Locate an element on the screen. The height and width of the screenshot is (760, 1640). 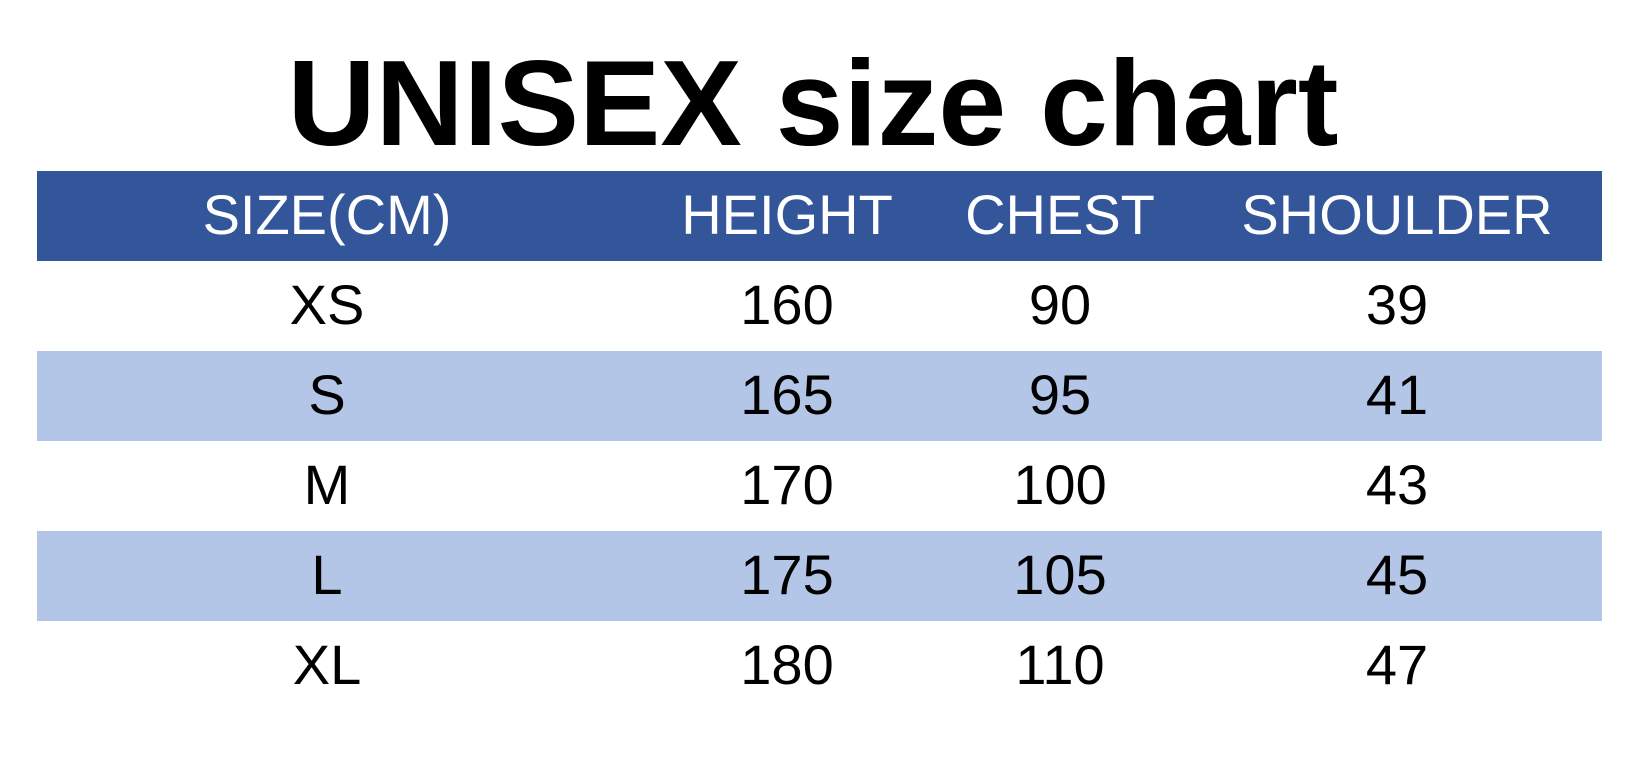
table-cell: XL is located at coordinates (327, 664).